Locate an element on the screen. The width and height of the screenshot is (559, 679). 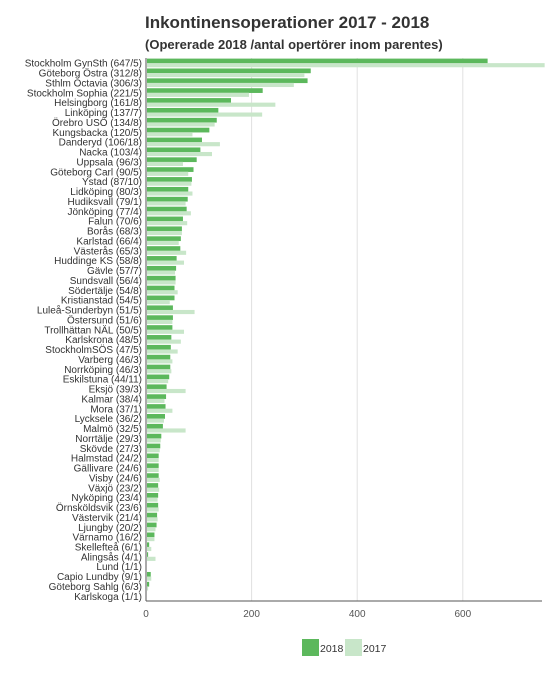
category-label: Gävle (57/7) is located at coordinates (114, 271).